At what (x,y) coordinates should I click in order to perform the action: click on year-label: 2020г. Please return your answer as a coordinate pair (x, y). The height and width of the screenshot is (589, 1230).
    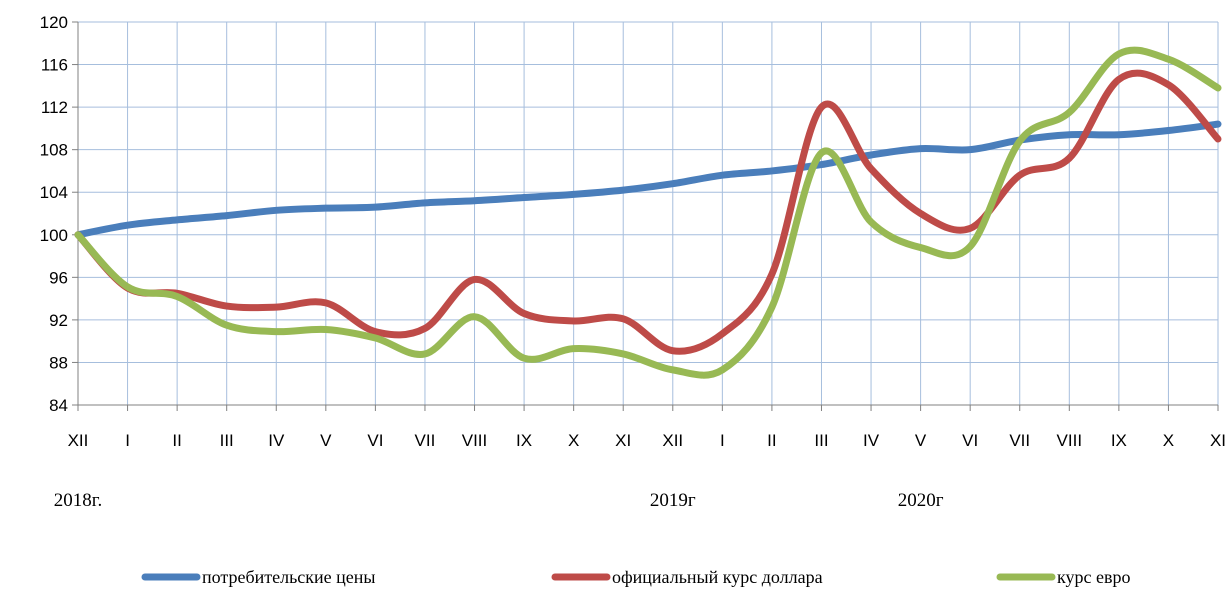
    Looking at the image, I should click on (921, 500).